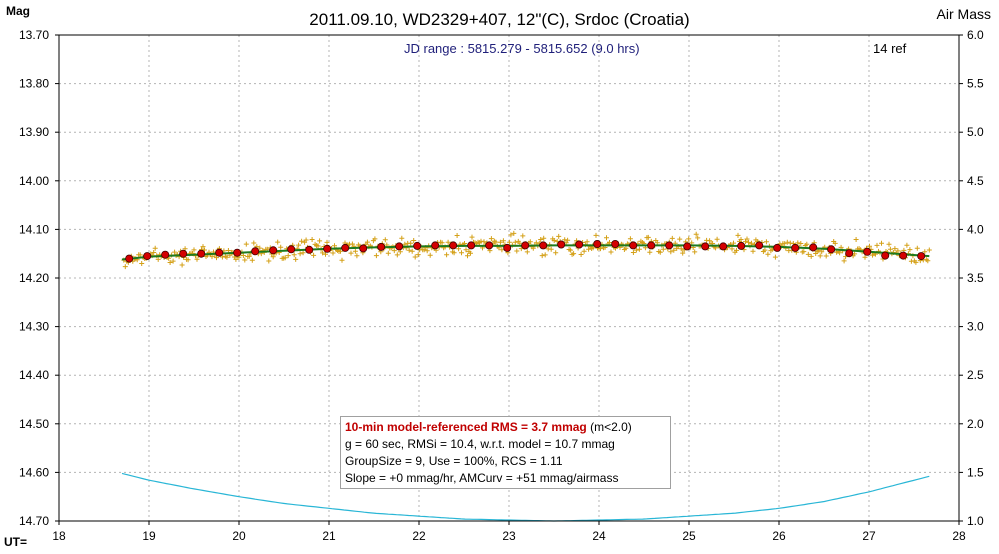 The image size is (999, 554). What do you see at coordinates (963, 14) in the screenshot?
I see `y-axis-title-airmass: Air Mass` at bounding box center [963, 14].